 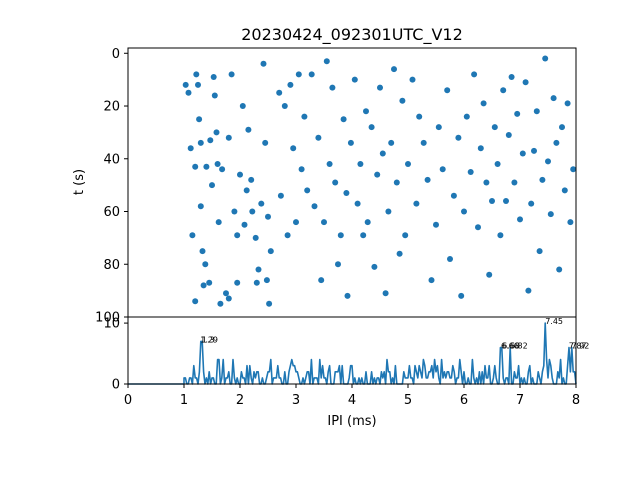 What do you see at coordinates (111, 186) in the screenshot?
I see `raster-y-ticks: 0 20 40 60 80 100` at bounding box center [111, 186].